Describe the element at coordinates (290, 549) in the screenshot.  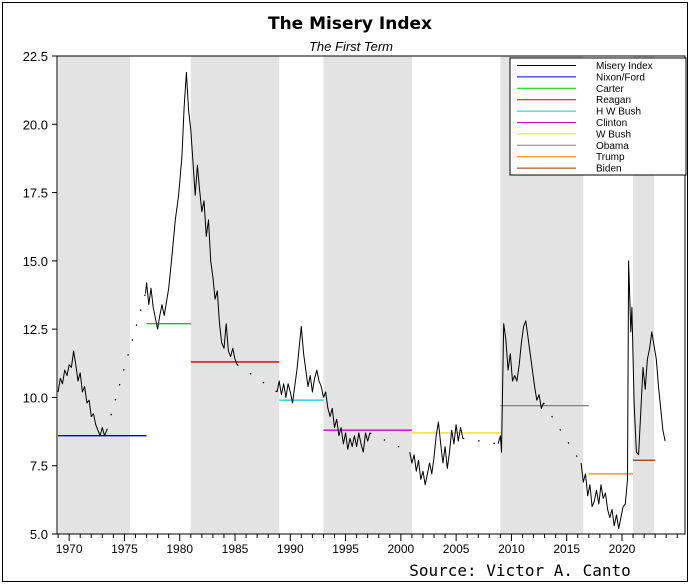
I see `x-tick-label: 1990` at that location.